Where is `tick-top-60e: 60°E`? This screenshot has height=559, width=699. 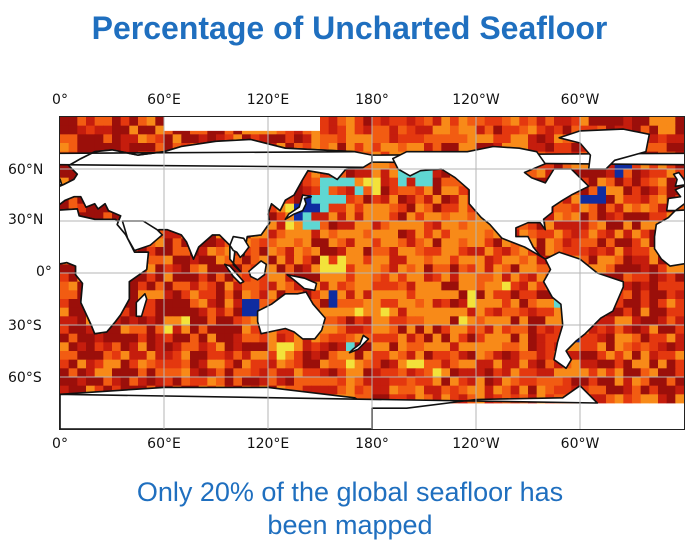 tick-top-60e: 60°E is located at coordinates (164, 100).